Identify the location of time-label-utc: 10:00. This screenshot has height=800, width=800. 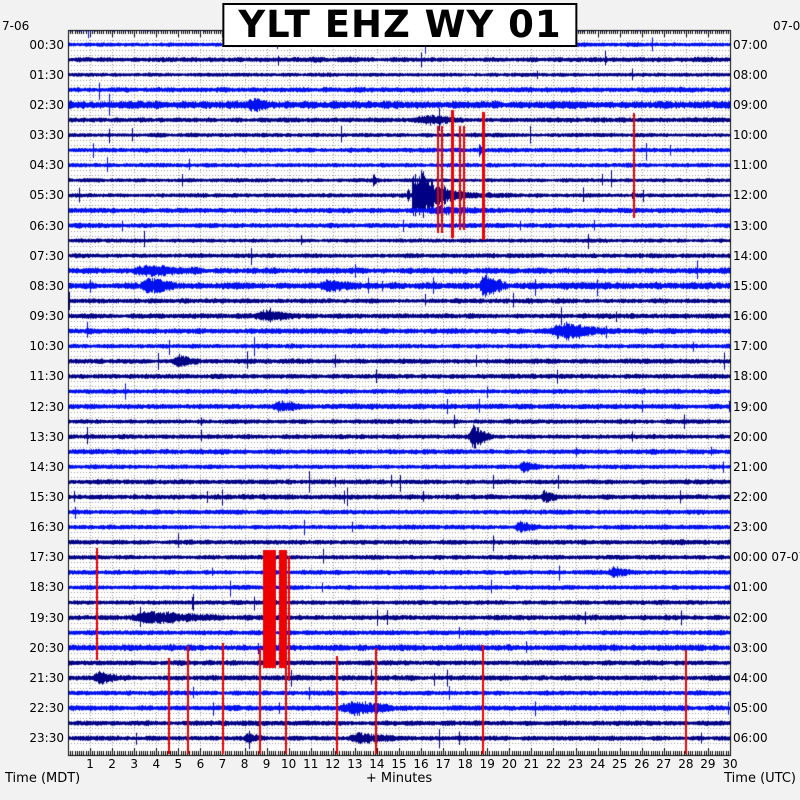
(750, 135).